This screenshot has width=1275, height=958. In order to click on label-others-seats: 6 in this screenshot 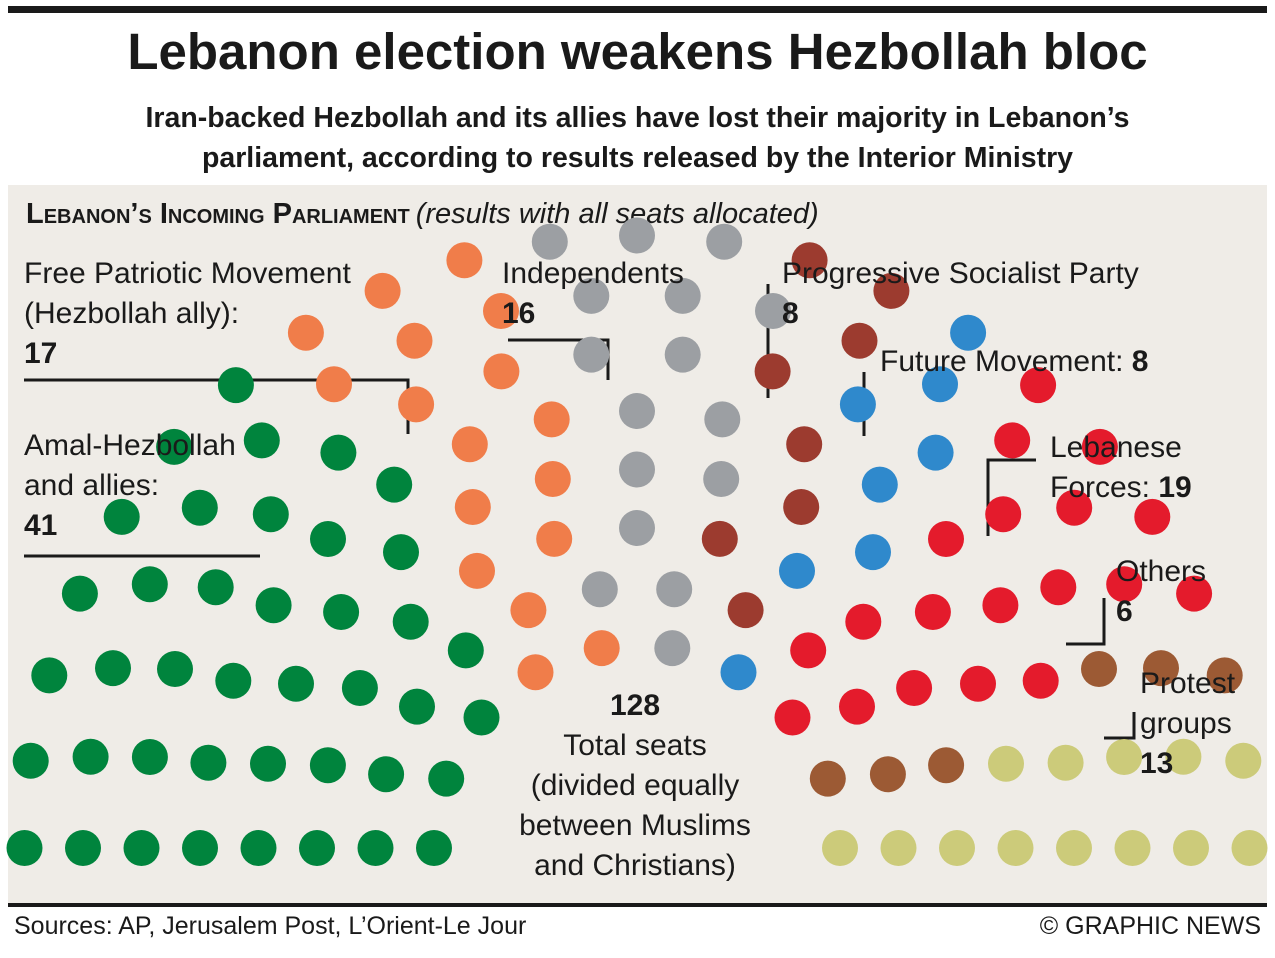, I will do `click(1124, 611)`.